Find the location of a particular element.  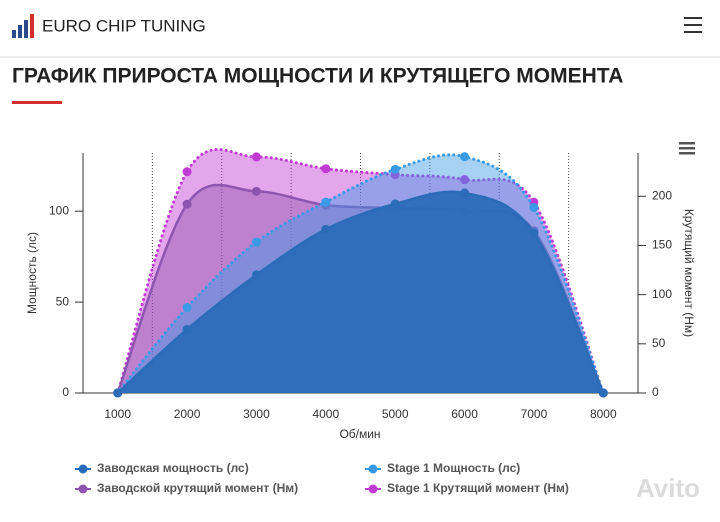

x-tick-label: 3000 is located at coordinates (256, 414).